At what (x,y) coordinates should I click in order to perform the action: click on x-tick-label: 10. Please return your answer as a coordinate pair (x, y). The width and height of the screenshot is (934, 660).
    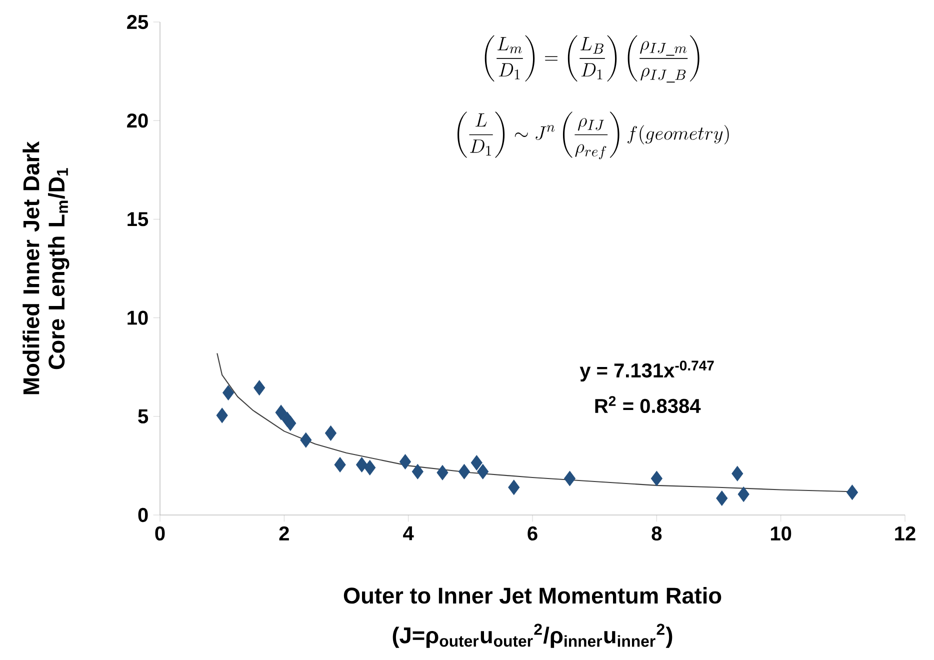
    Looking at the image, I should click on (781, 533).